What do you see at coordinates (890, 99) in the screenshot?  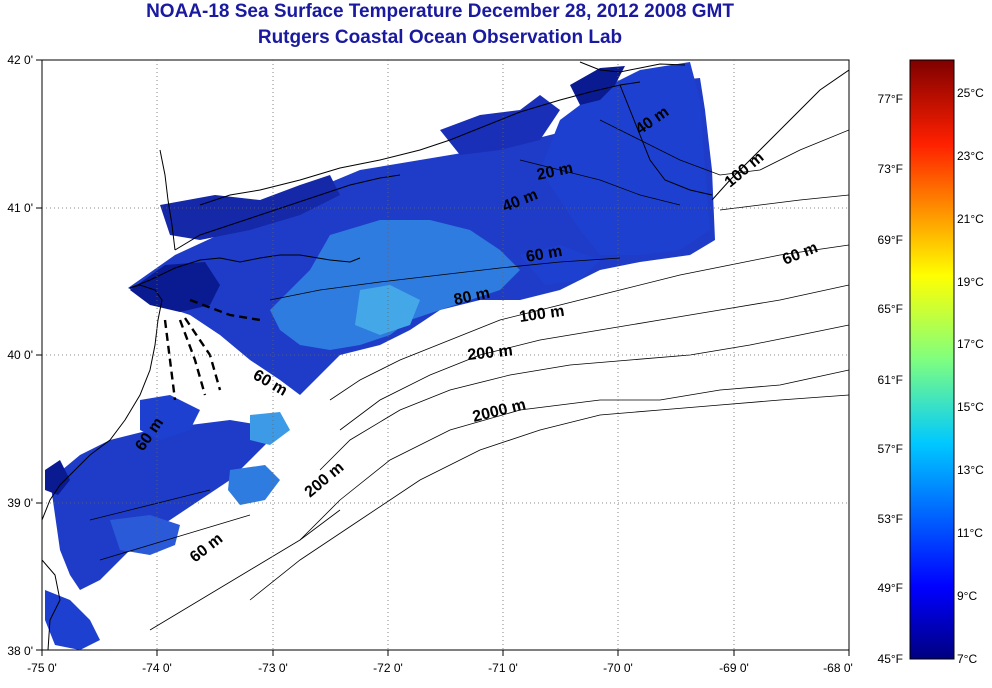 I see `colorbar-f-label: 77°F` at bounding box center [890, 99].